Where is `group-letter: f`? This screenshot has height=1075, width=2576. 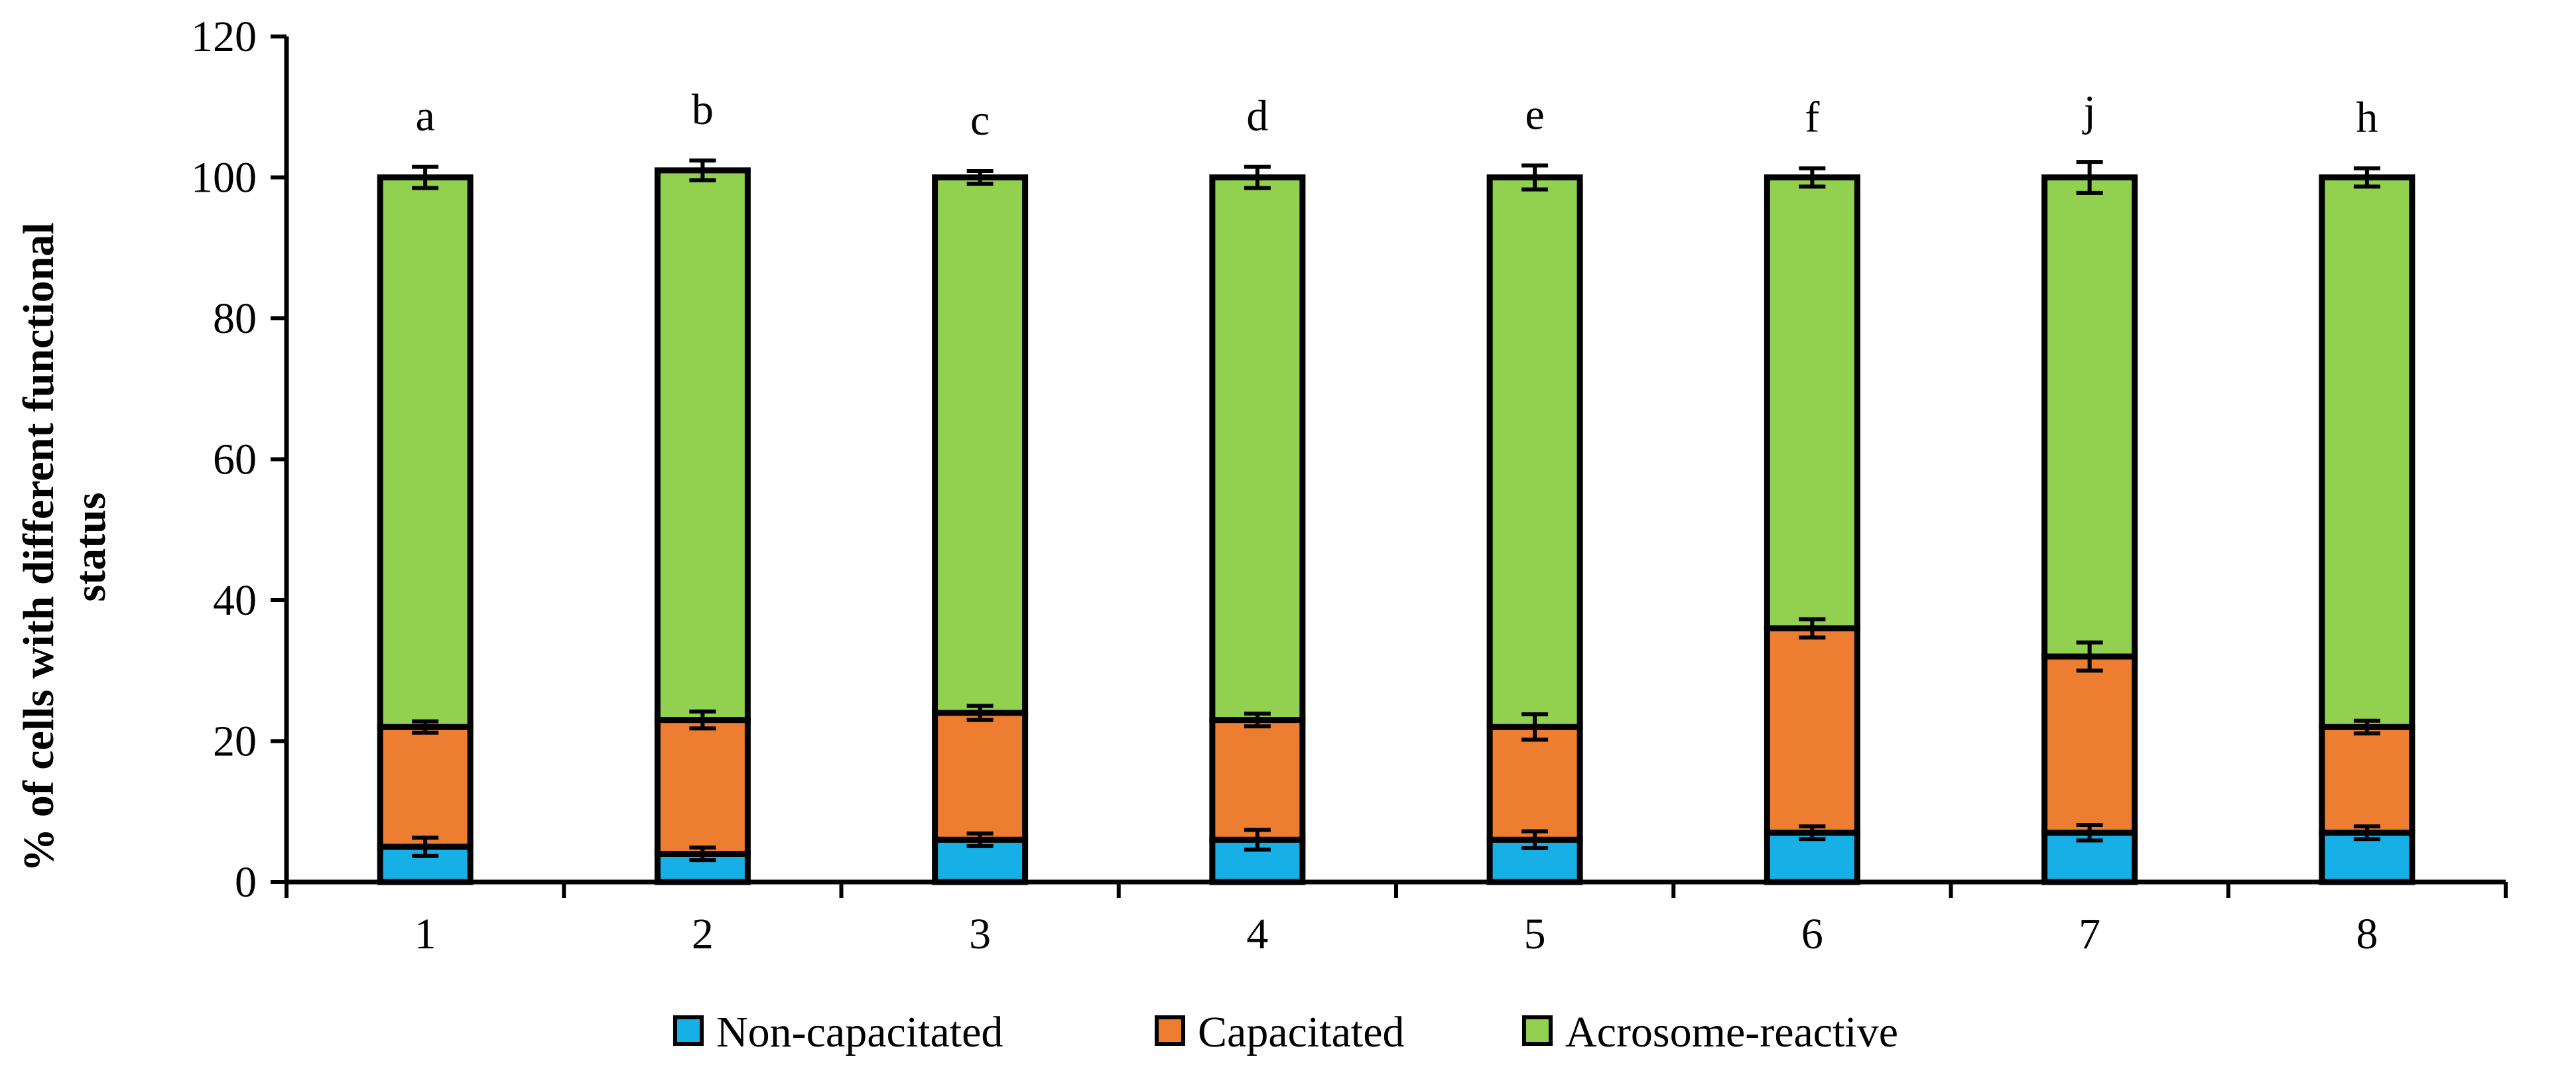 group-letter: f is located at coordinates (1812, 118).